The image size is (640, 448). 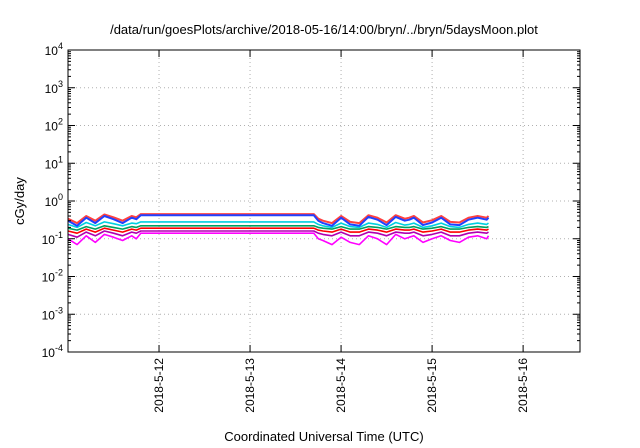 What do you see at coordinates (60, 46) in the screenshot?
I see `y-tick-label-exp: 4` at bounding box center [60, 46].